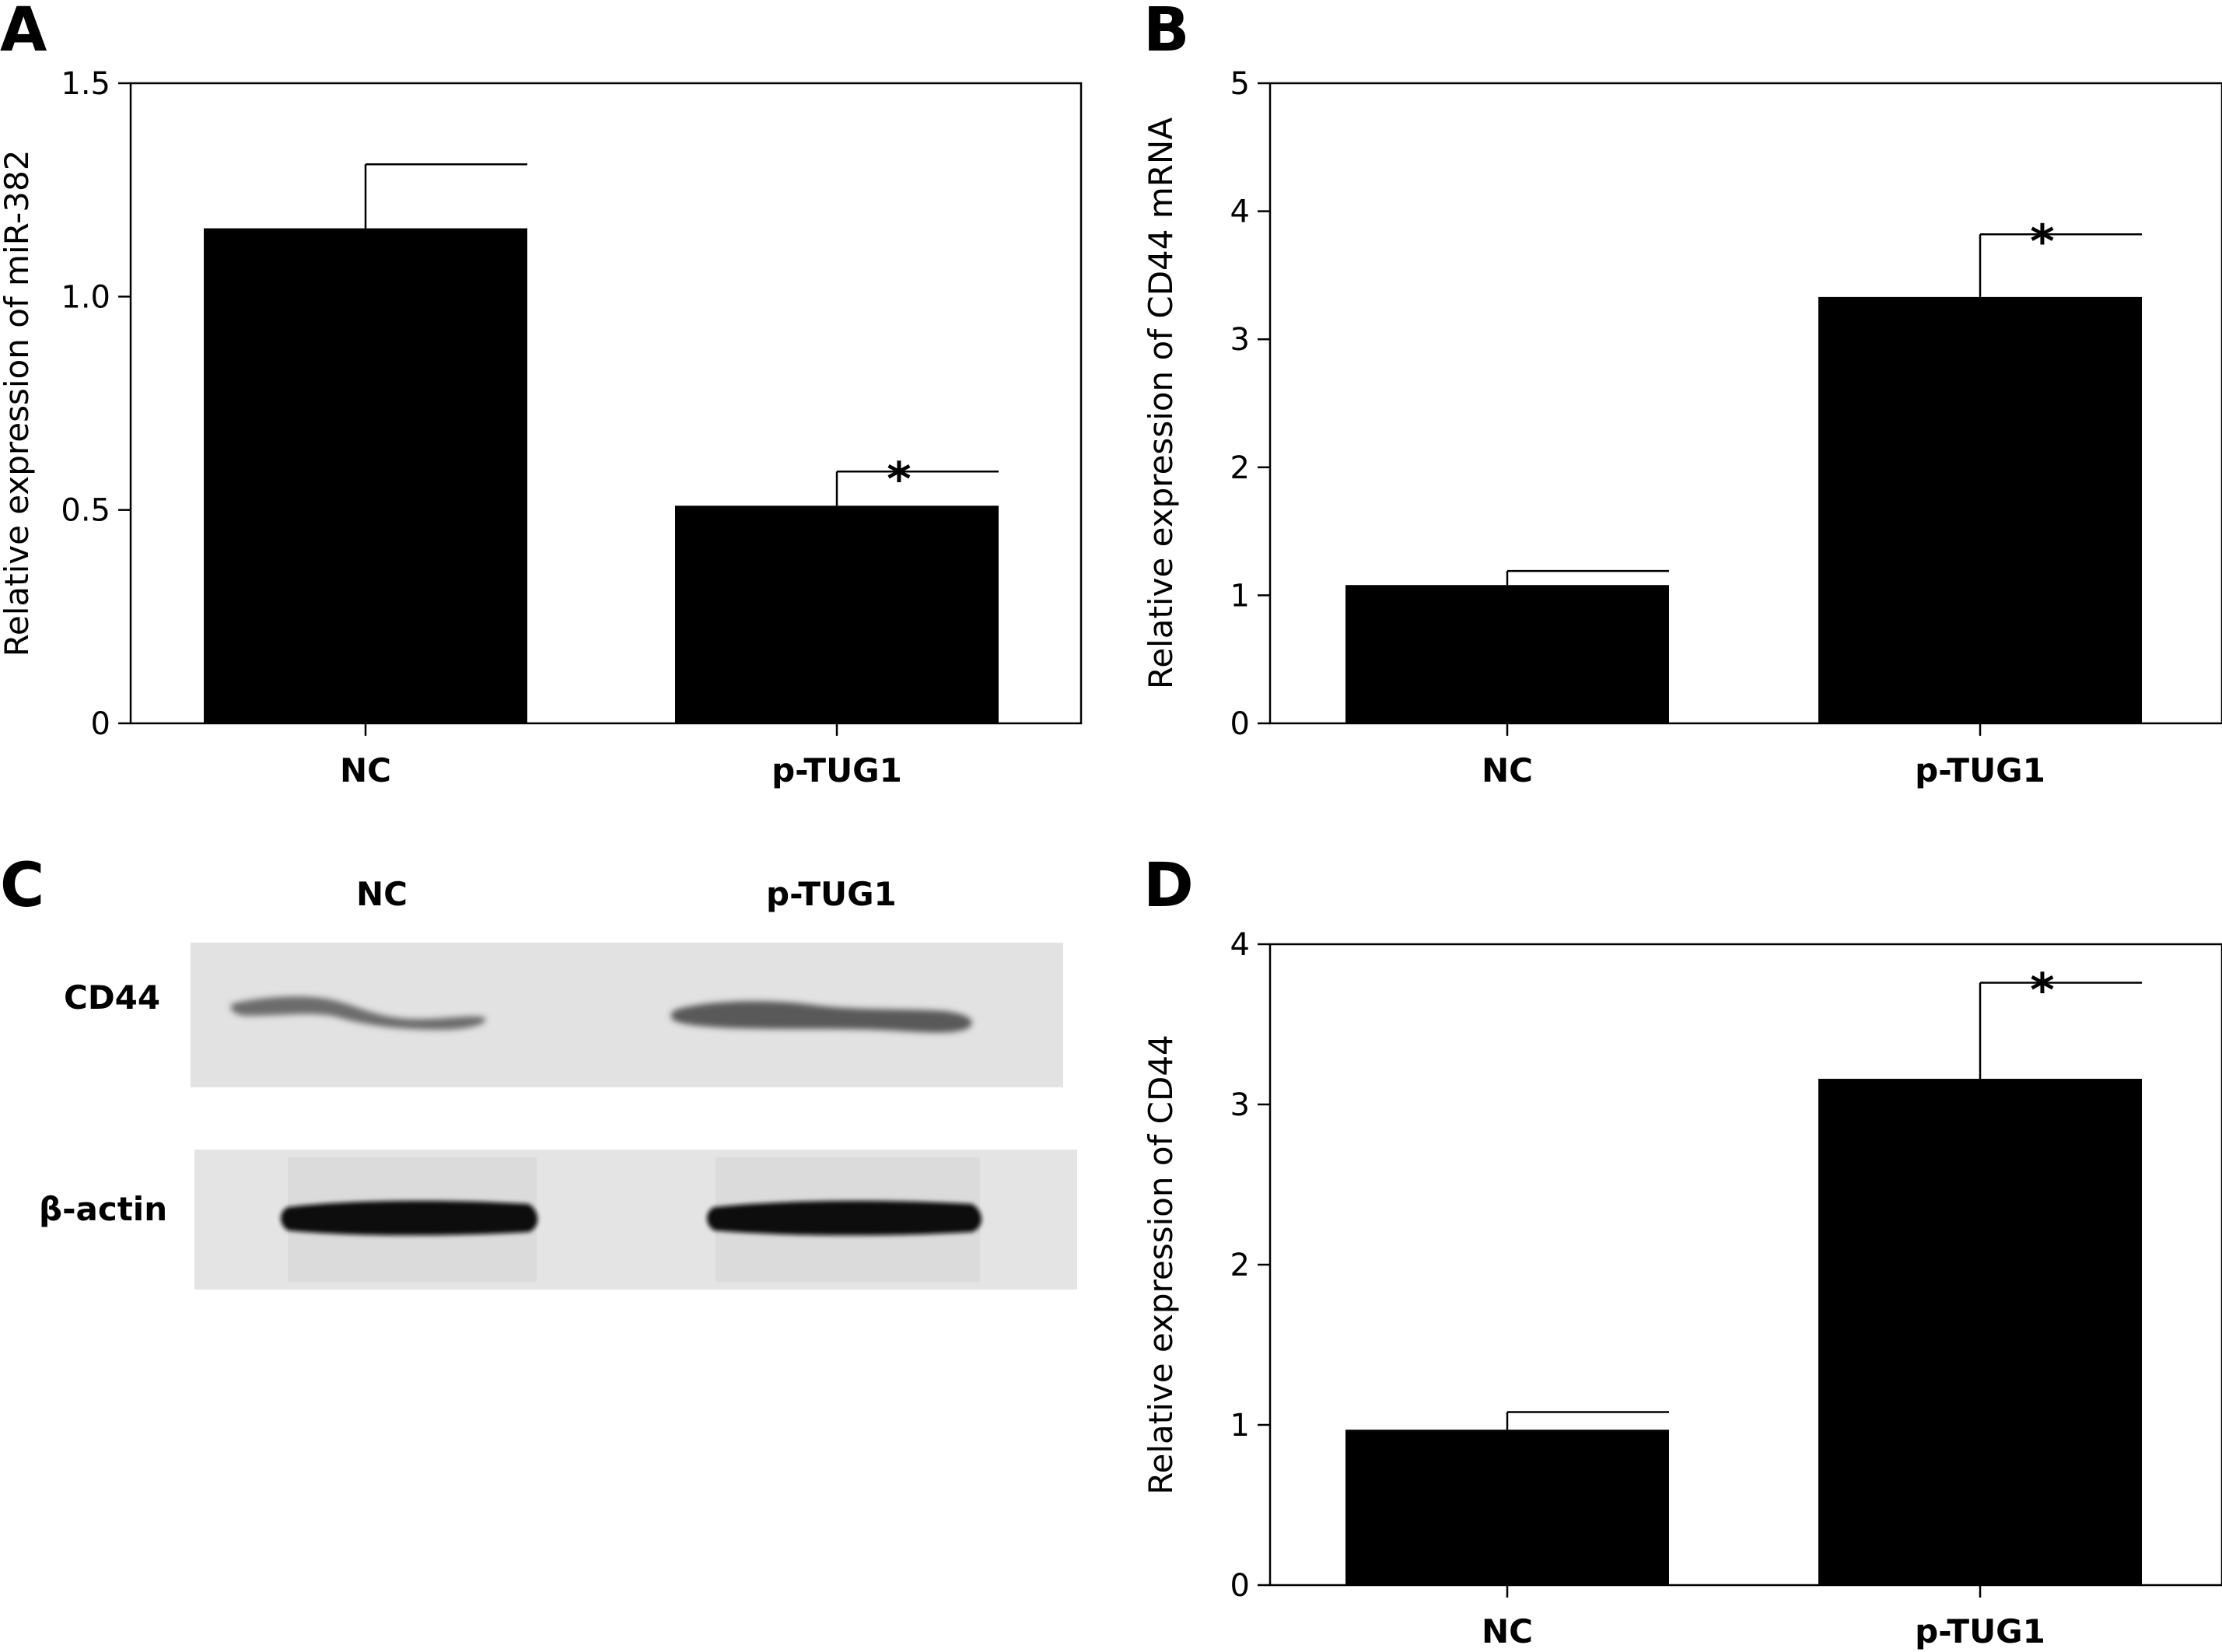 This screenshot has height=1652, width=2222. What do you see at coordinates (1980, 1631) in the screenshot?
I see `panel-d-category-label: p-TUG1` at bounding box center [1980, 1631].